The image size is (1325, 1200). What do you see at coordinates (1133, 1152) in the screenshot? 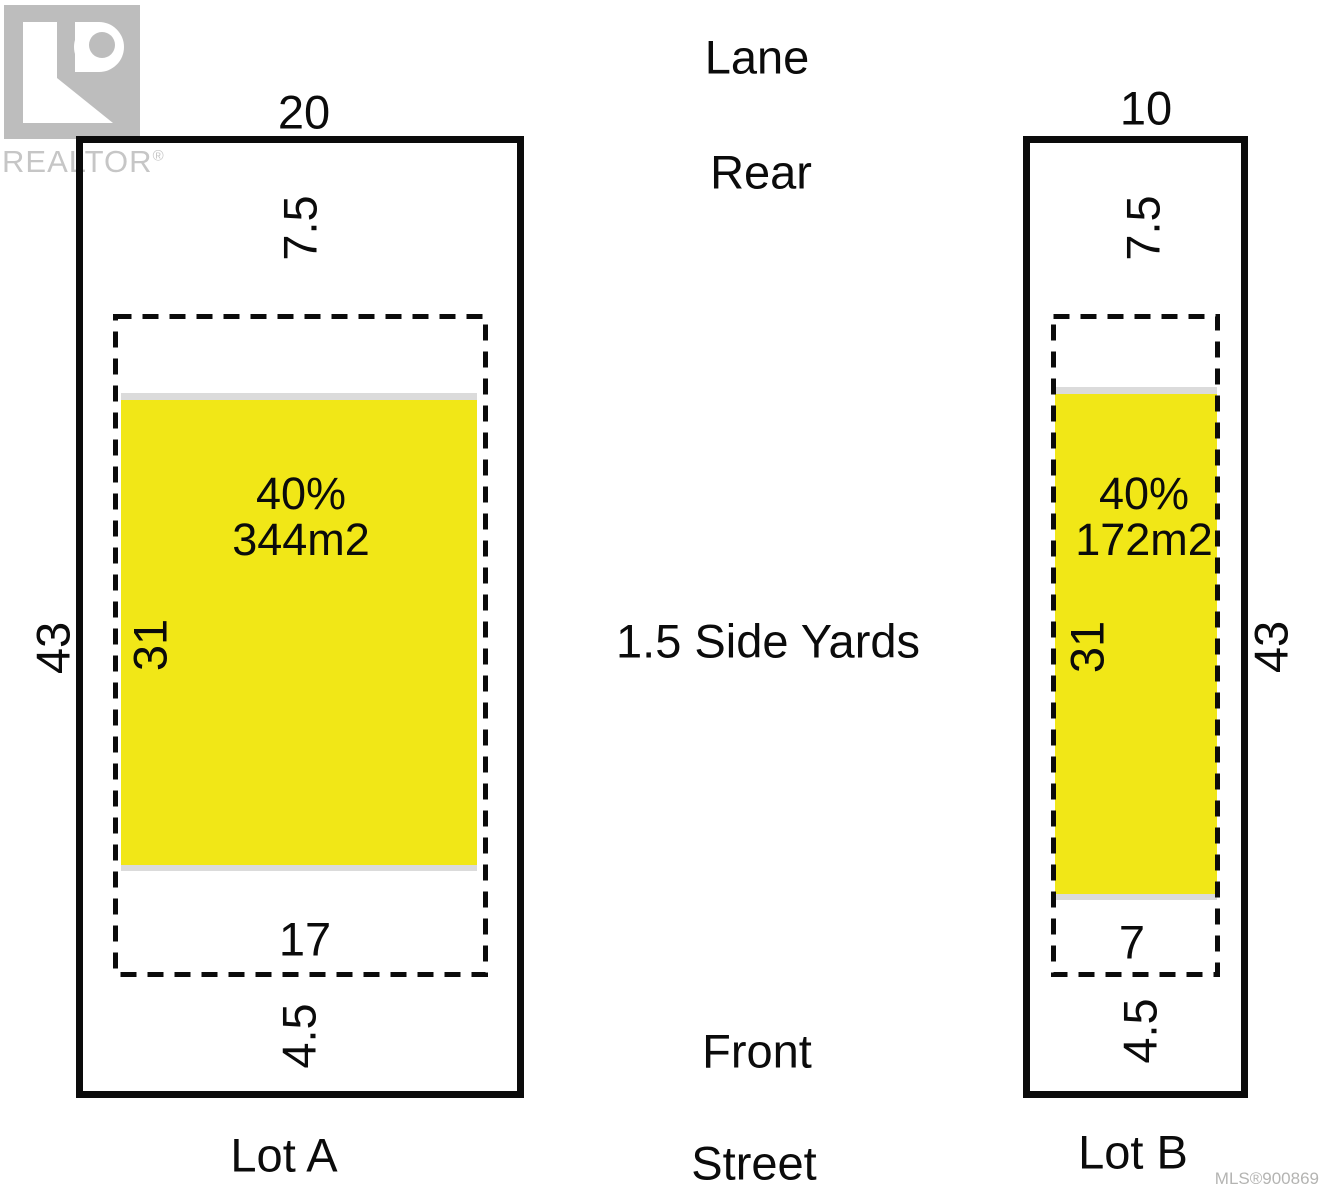
I see `lot-b-title: Lot B` at bounding box center [1133, 1152].